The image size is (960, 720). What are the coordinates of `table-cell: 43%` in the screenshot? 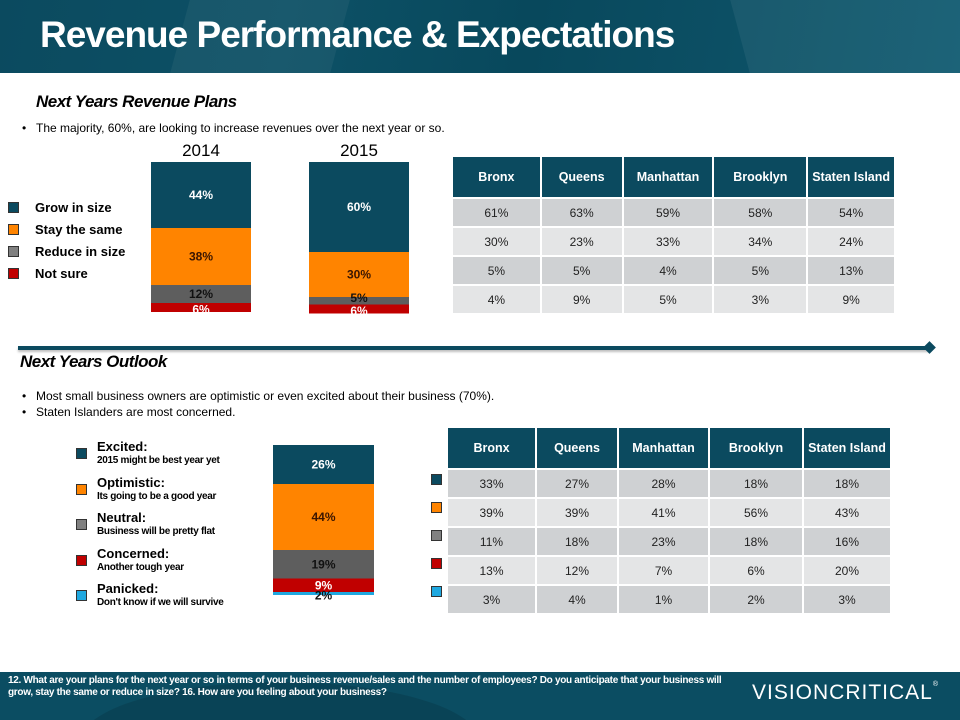 It's located at (847, 512).